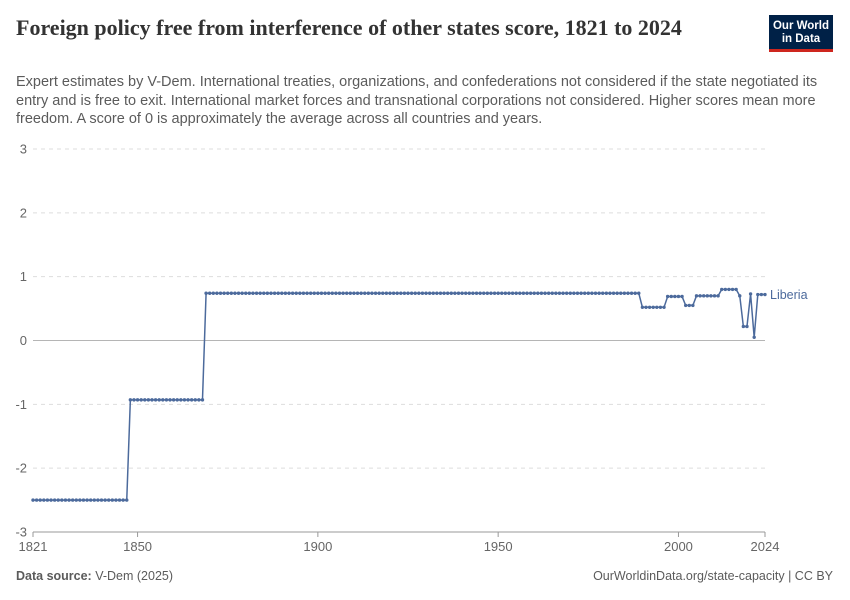 The image size is (850, 600). What do you see at coordinates (801, 33) in the screenshot?
I see `owid-logo: Our World in Data` at bounding box center [801, 33].